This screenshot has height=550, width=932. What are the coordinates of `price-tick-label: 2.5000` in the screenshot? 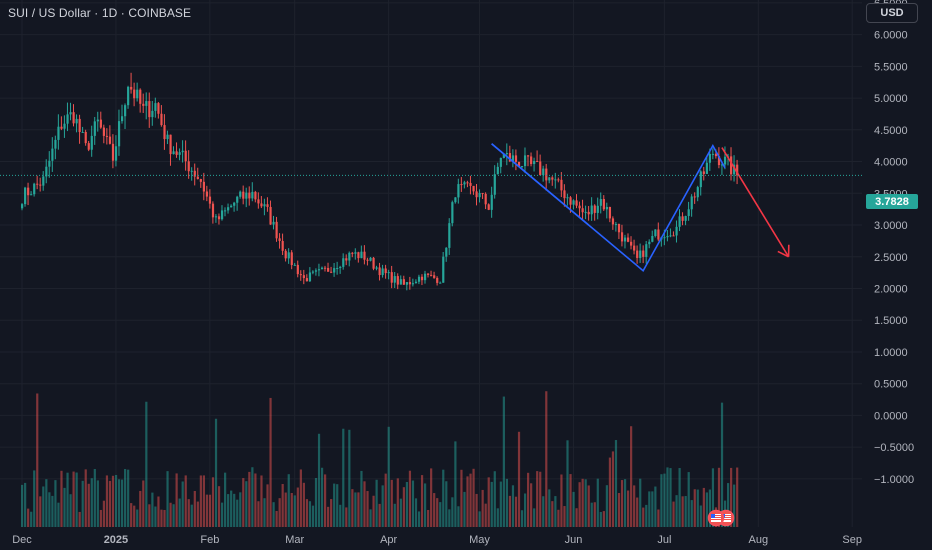 It's located at (891, 258).